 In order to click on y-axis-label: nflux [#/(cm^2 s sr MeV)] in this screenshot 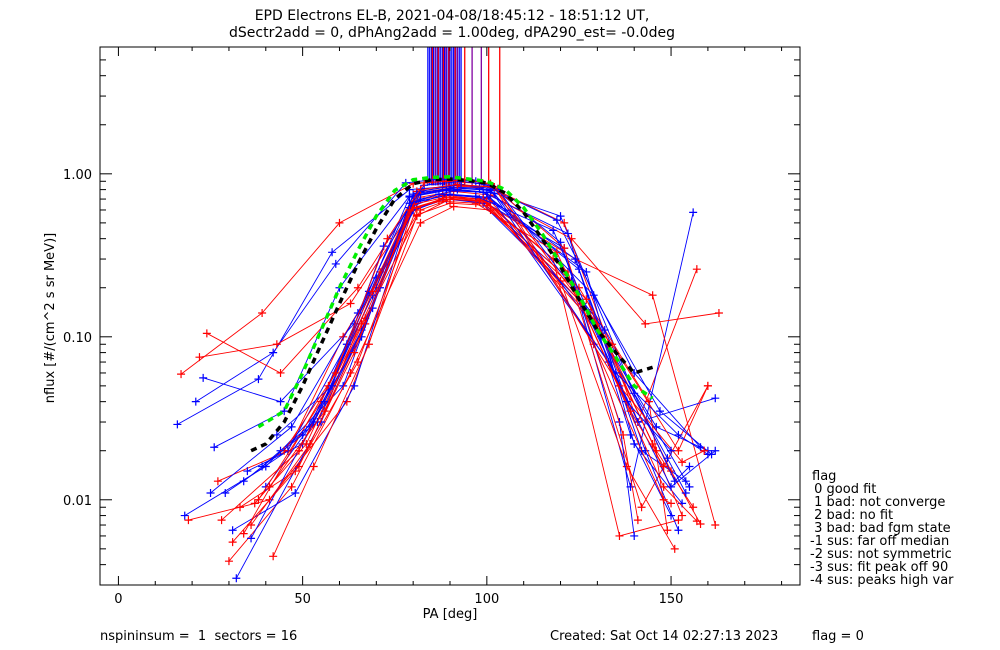, I will do `click(50, 318)`.